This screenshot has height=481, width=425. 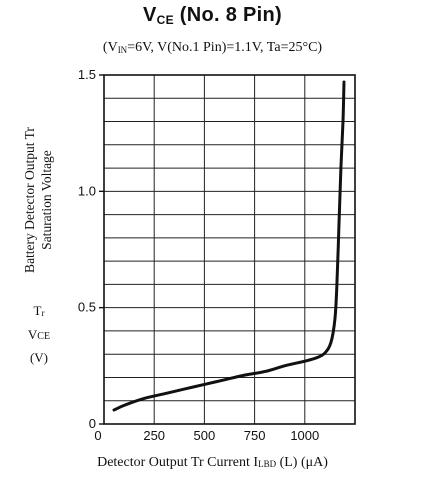 I want to click on chart-subtitle: (VIN=6V, V(No.1 Pin)=1.1V, Ta=25°C), so click(x=212, y=47).